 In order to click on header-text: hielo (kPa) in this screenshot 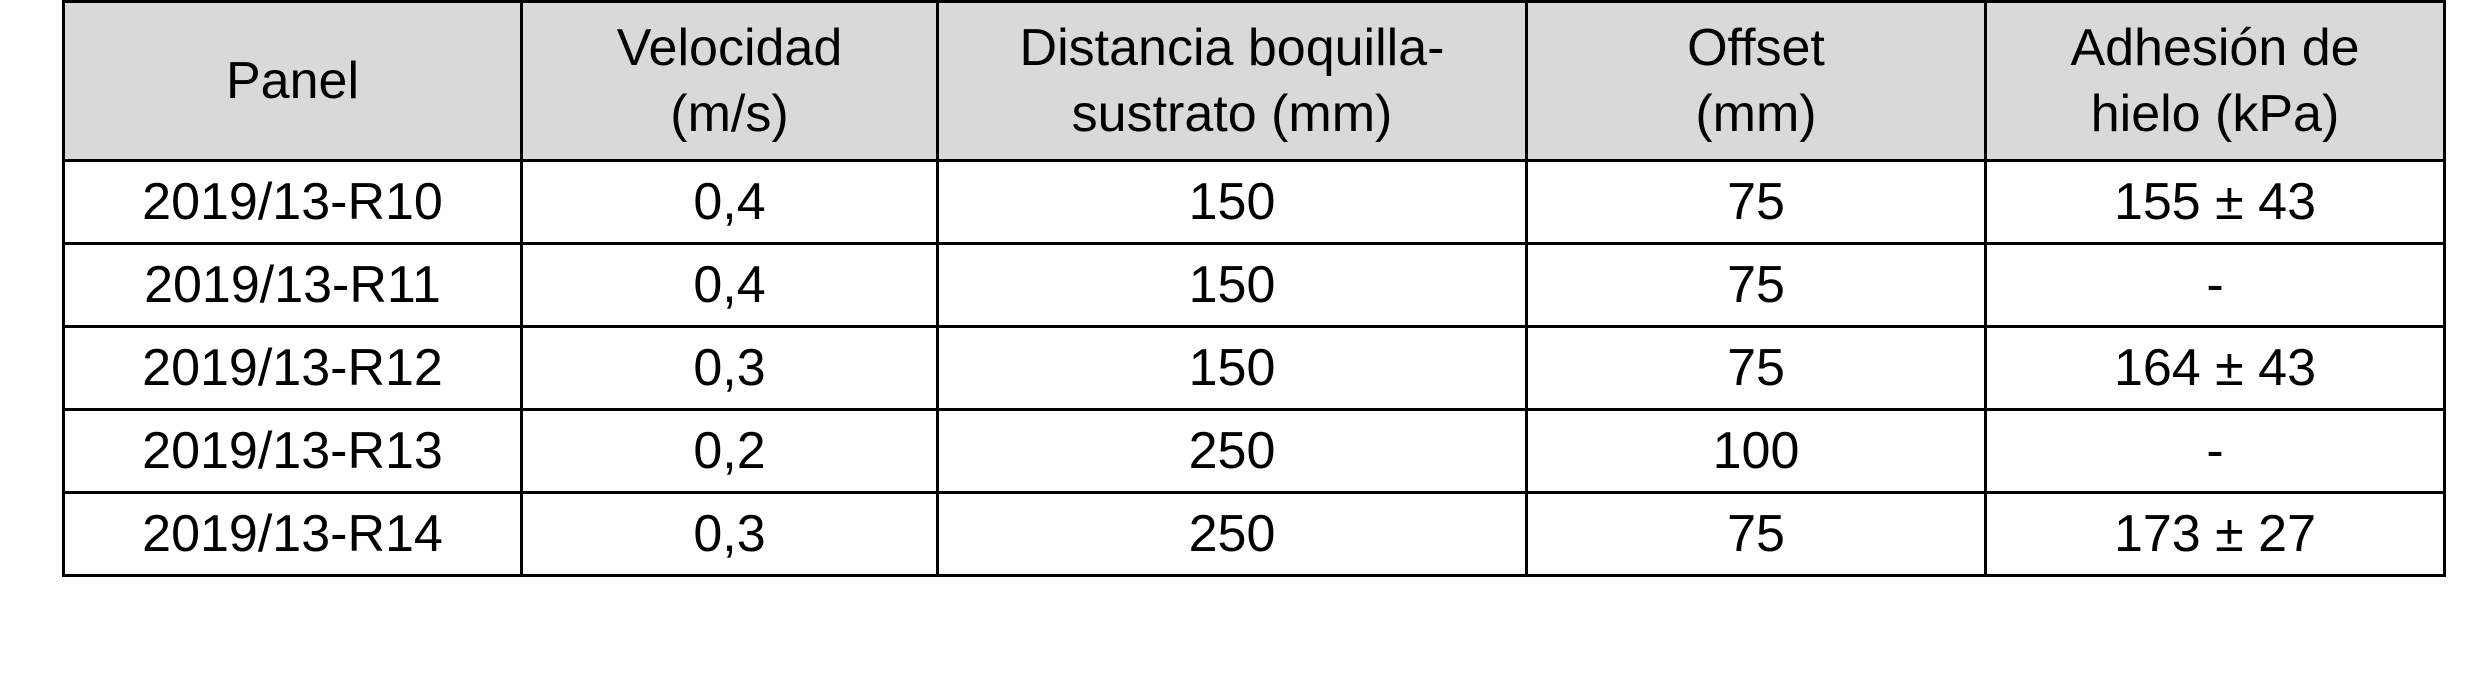, I will do `click(2215, 114)`.